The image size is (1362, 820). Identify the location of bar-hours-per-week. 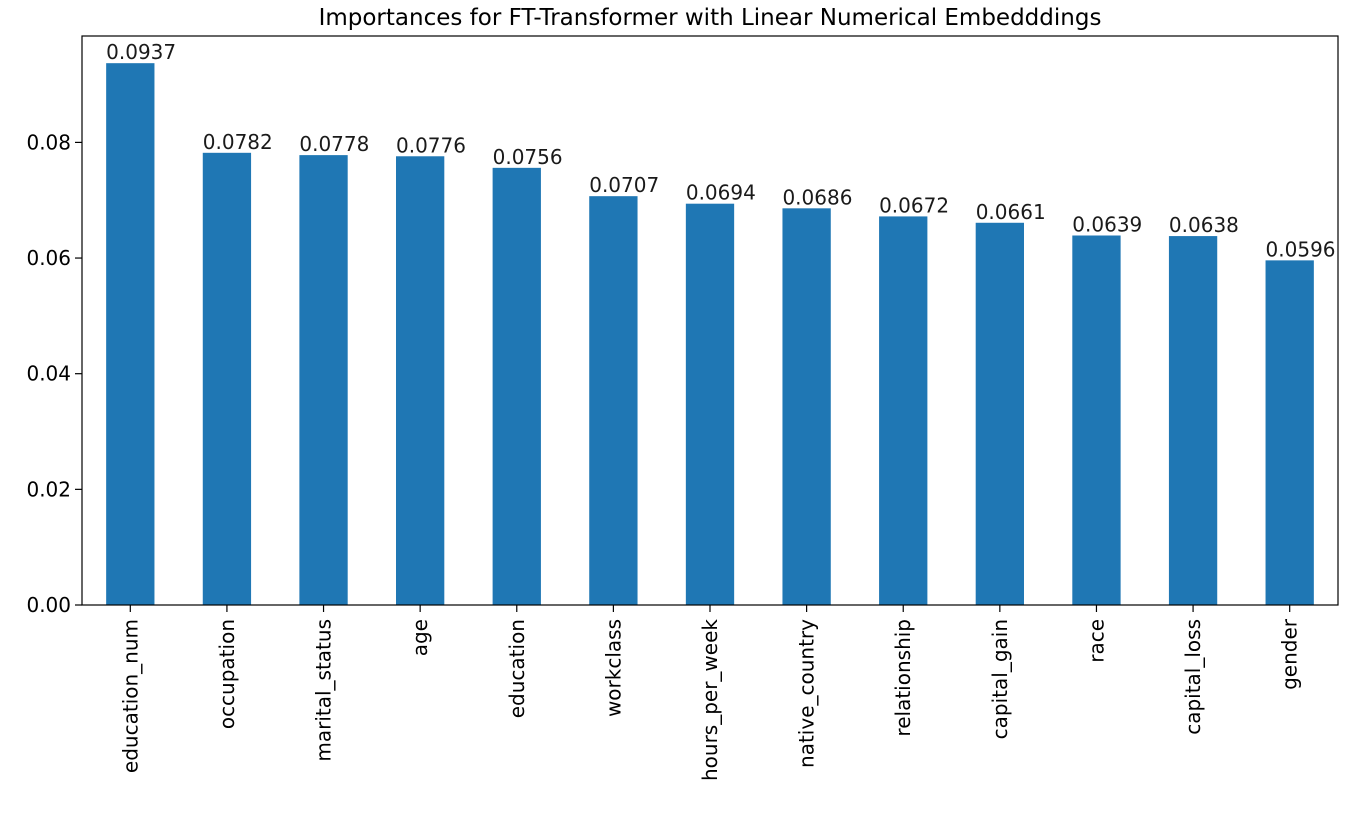
(710, 404).